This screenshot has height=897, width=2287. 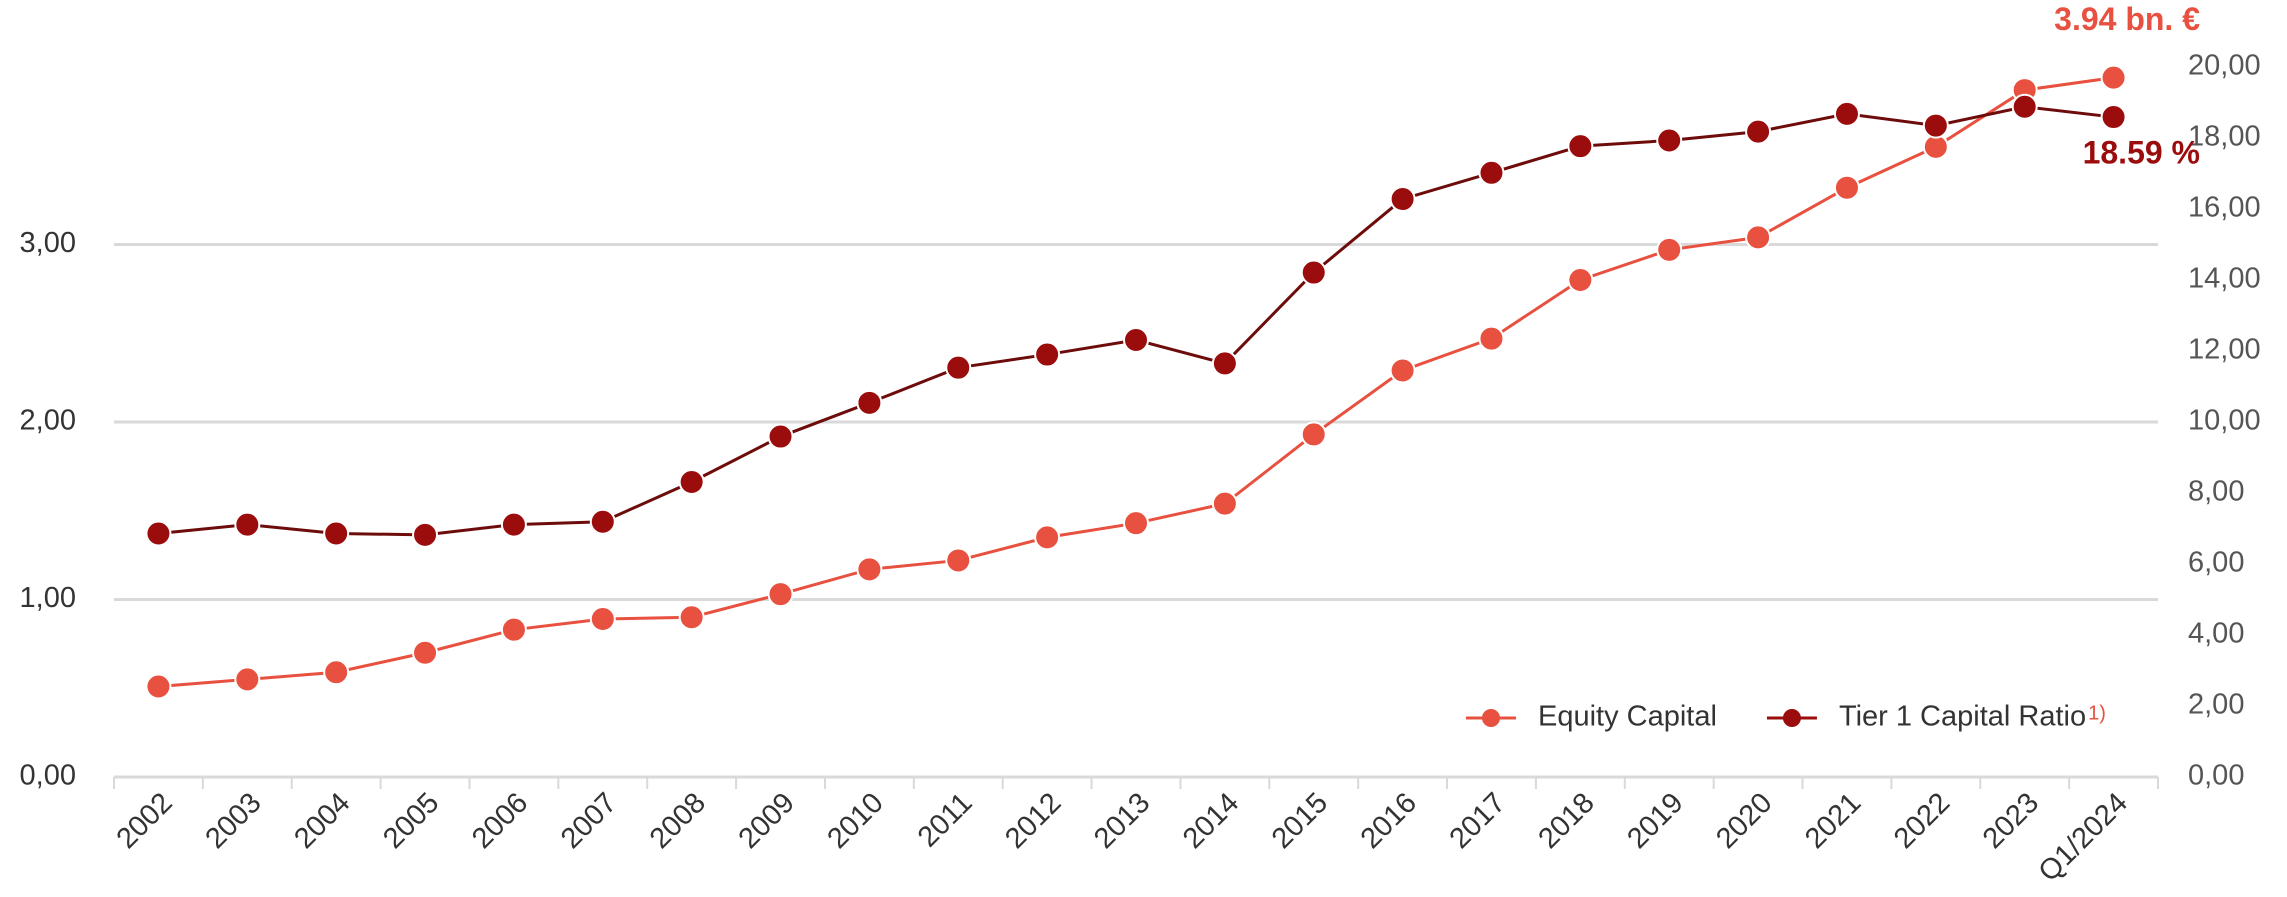 What do you see at coordinates (2216, 563) in the screenshot?
I see `y2-tick-label: 6,00` at bounding box center [2216, 563].